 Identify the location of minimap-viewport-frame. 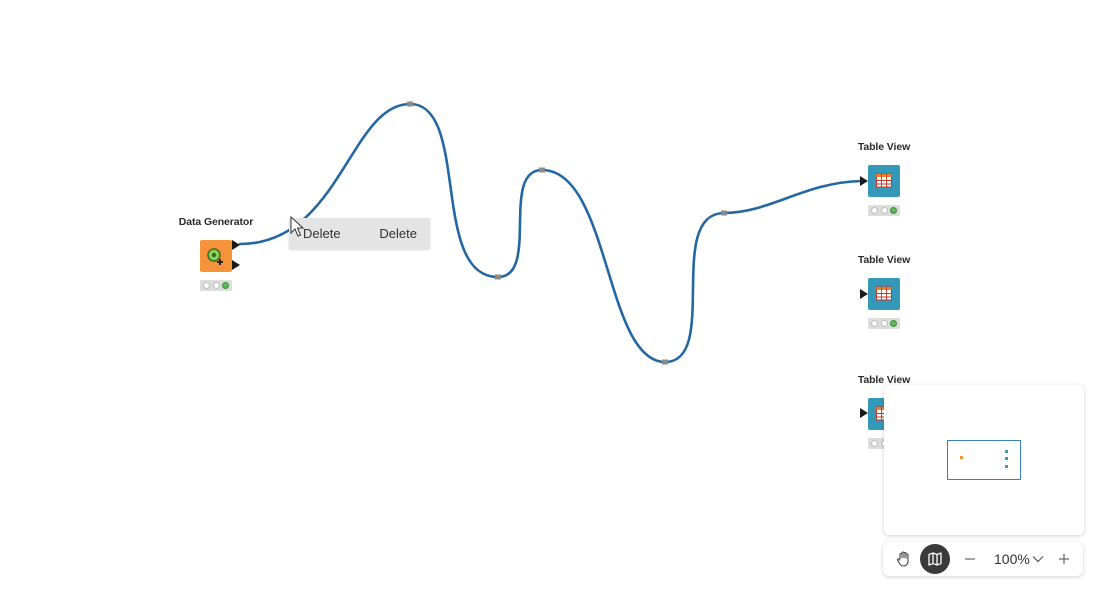
(984, 460).